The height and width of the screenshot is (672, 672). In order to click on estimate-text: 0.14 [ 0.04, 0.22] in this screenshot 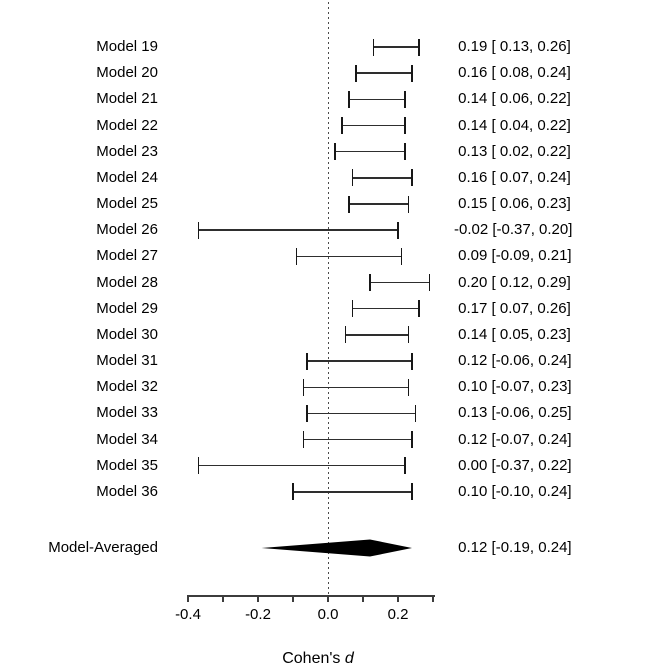, I will do `click(512, 125)`.